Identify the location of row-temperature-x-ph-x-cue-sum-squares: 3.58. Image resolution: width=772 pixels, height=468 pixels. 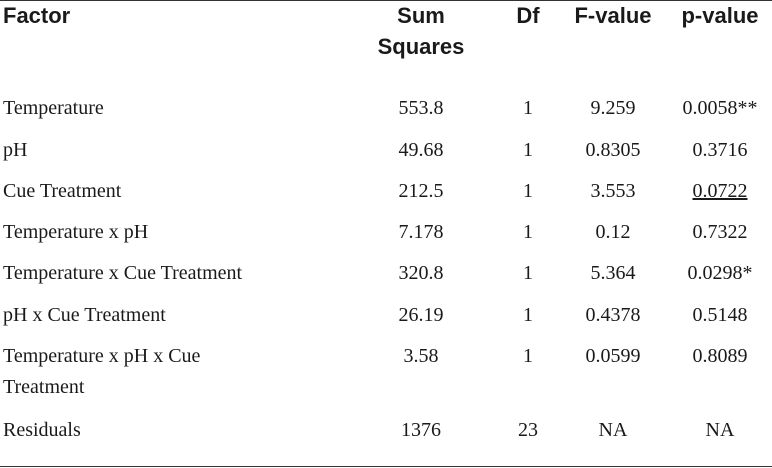
(421, 356).